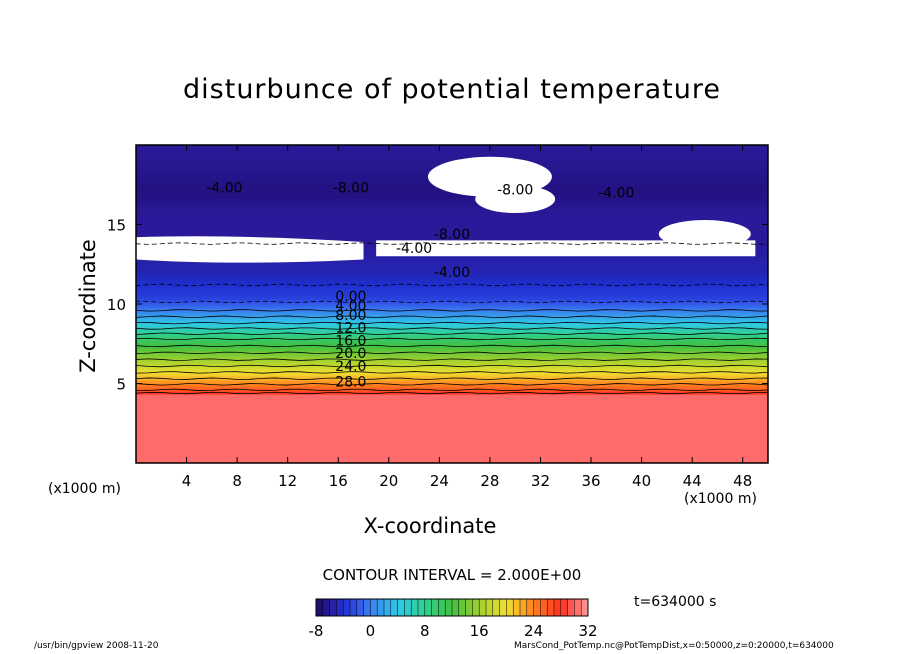  Describe the element at coordinates (641, 481) in the screenshot. I see `x-tick-label: 40` at that location.